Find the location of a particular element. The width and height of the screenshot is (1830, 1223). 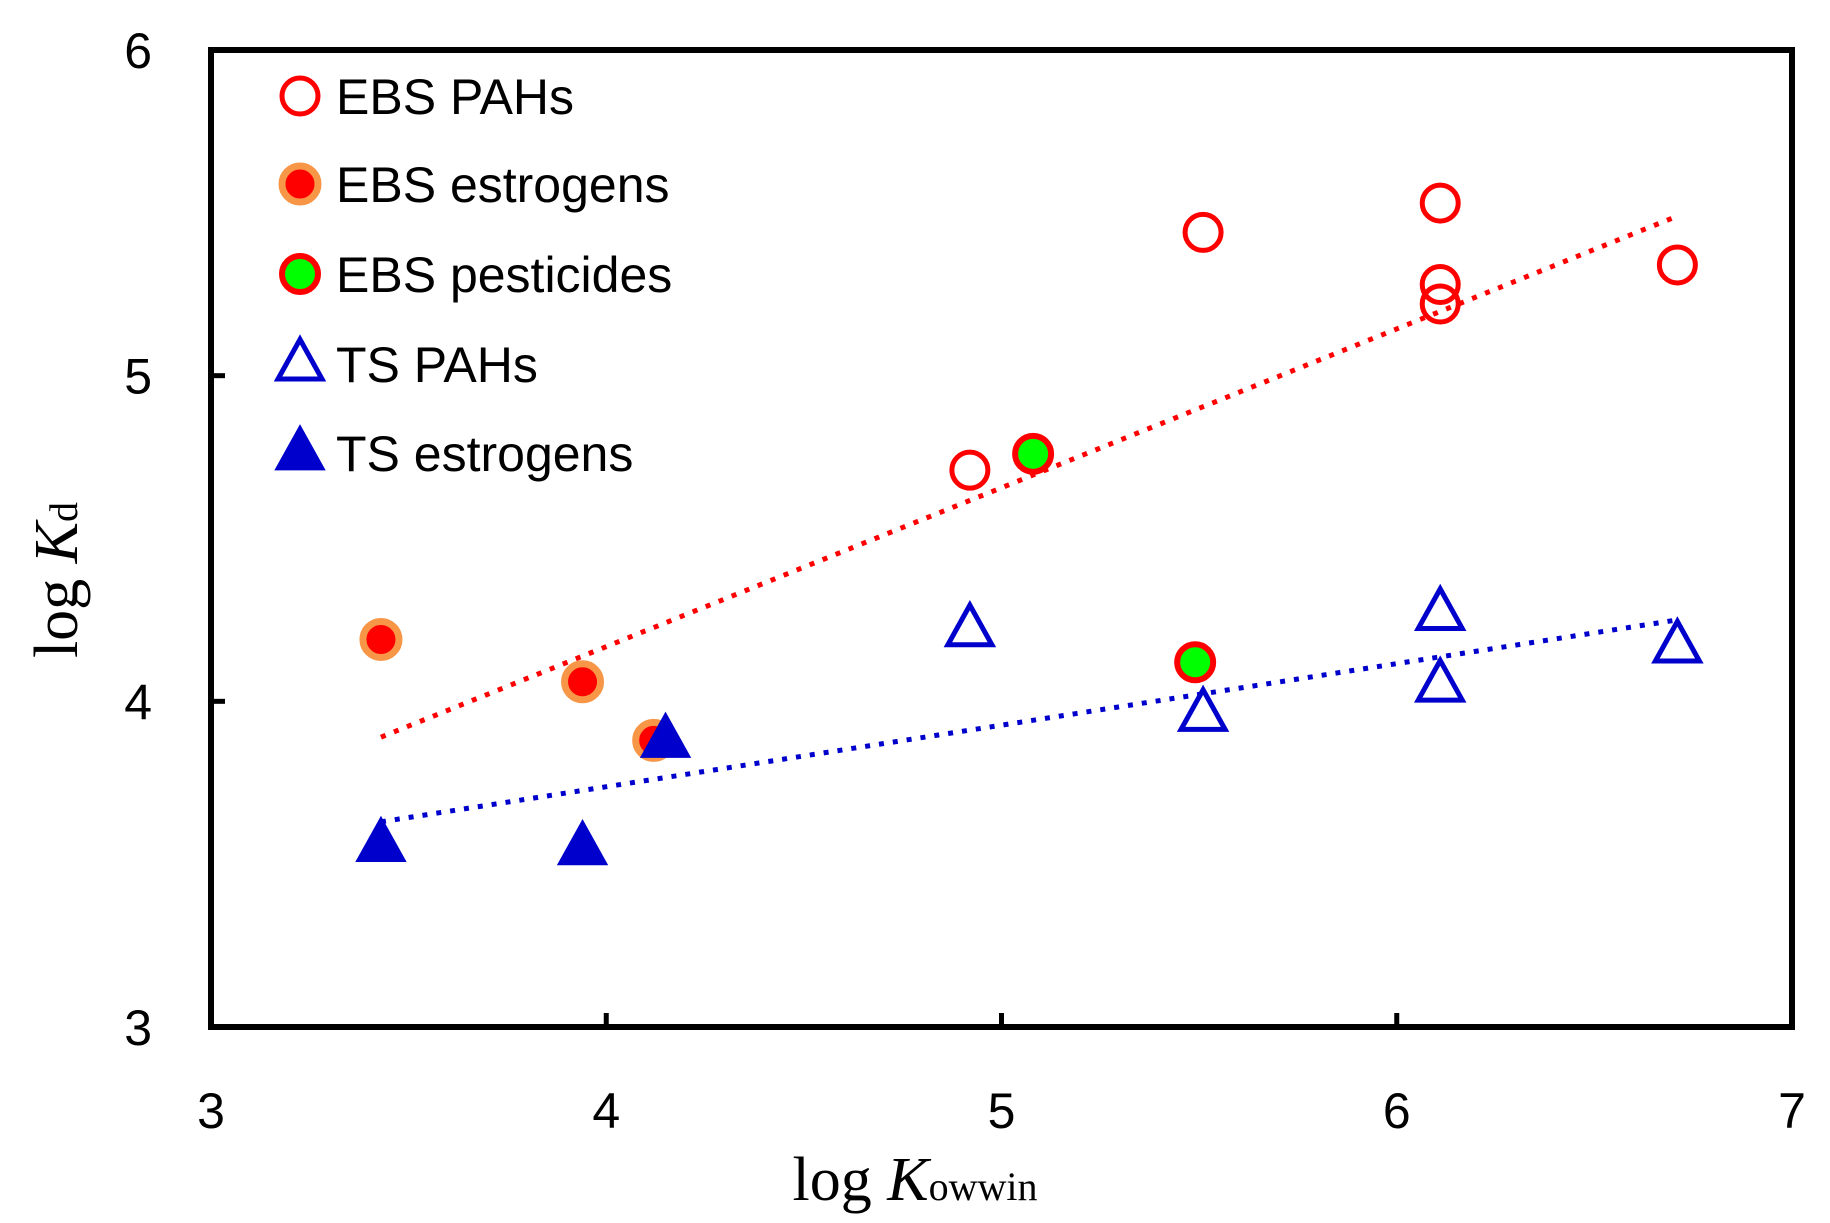

legend-marker-ts-pahs is located at coordinates (300, 358).